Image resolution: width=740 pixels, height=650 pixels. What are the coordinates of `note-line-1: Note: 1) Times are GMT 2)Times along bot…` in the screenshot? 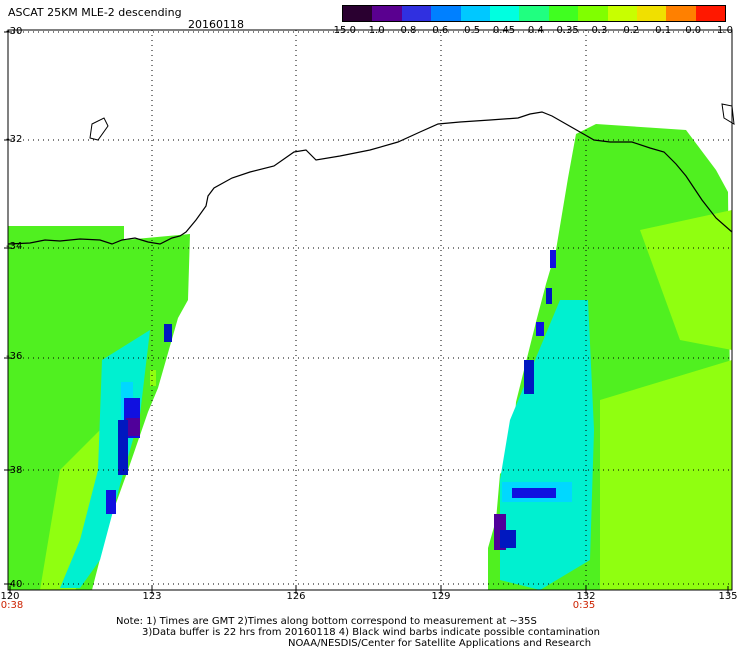 It's located at (326, 621).